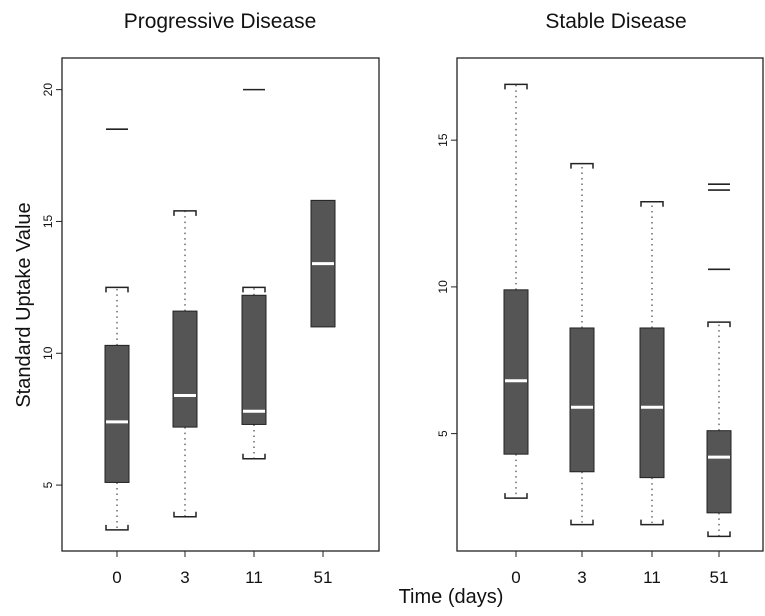 This screenshot has width=765, height=616. Describe the element at coordinates (451, 597) in the screenshot. I see `x-axis-label: Time (days)` at that location.